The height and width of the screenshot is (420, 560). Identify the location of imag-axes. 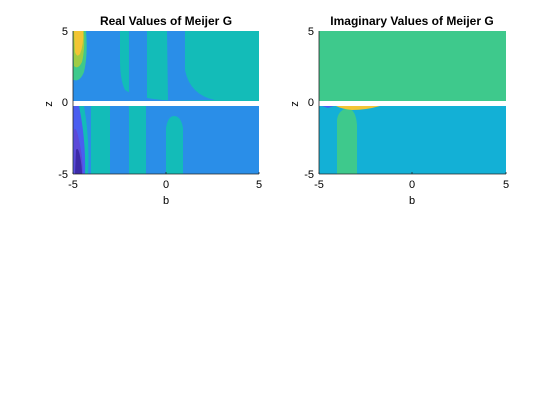
(412, 103).